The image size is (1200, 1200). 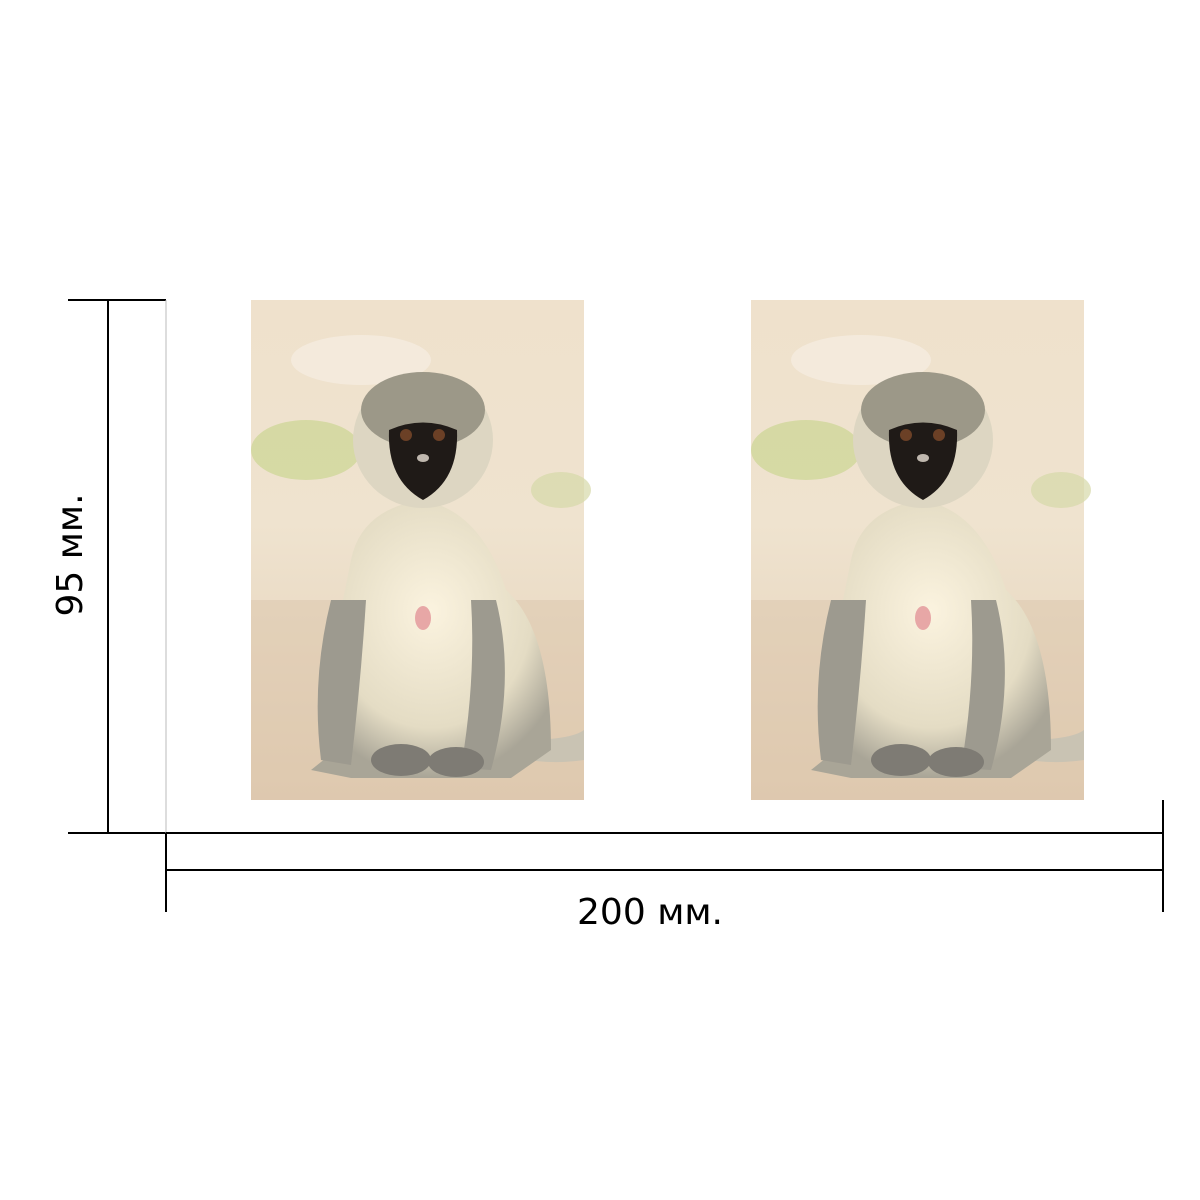 What do you see at coordinates (70, 554) in the screenshot?
I see `height-label: 95 мм.` at bounding box center [70, 554].